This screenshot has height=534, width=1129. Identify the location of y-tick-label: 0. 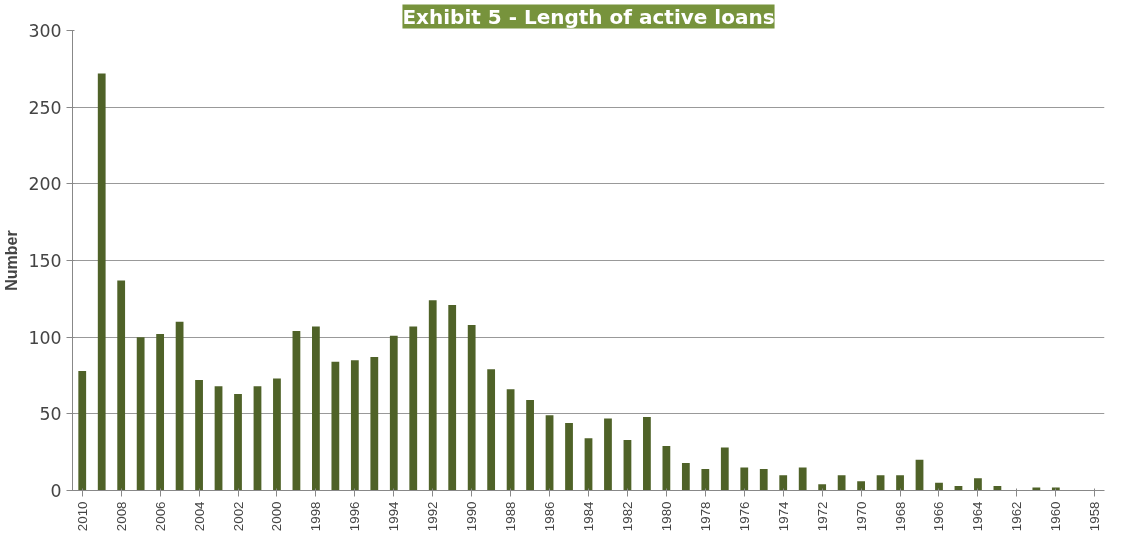
(56, 491).